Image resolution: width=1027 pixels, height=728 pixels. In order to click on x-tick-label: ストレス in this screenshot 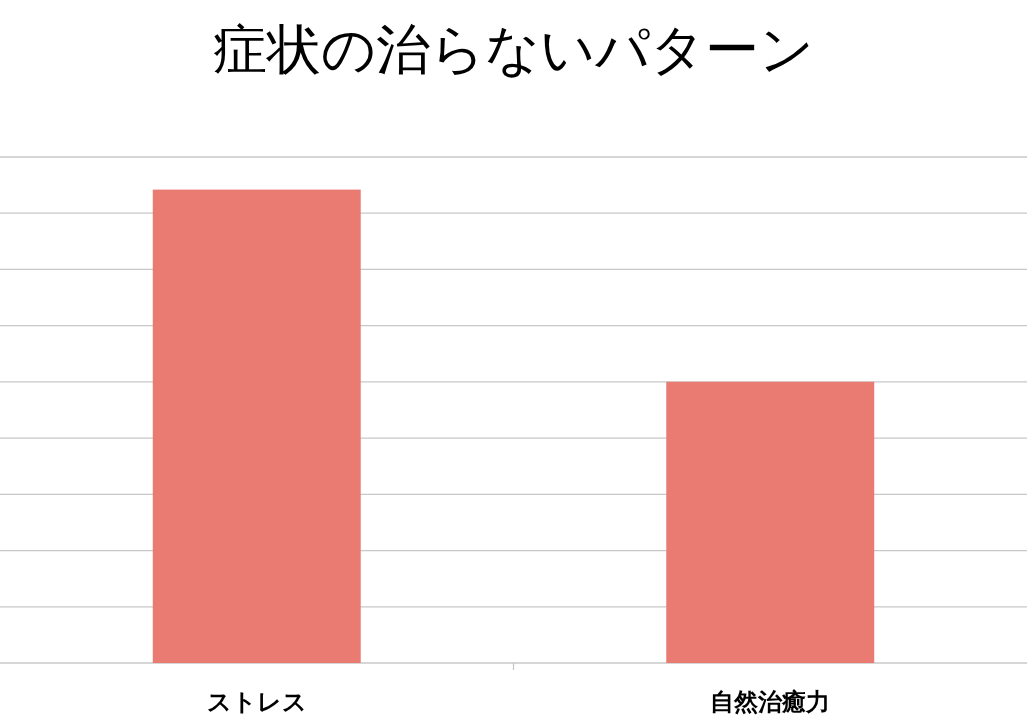, I will do `click(256, 702)`.